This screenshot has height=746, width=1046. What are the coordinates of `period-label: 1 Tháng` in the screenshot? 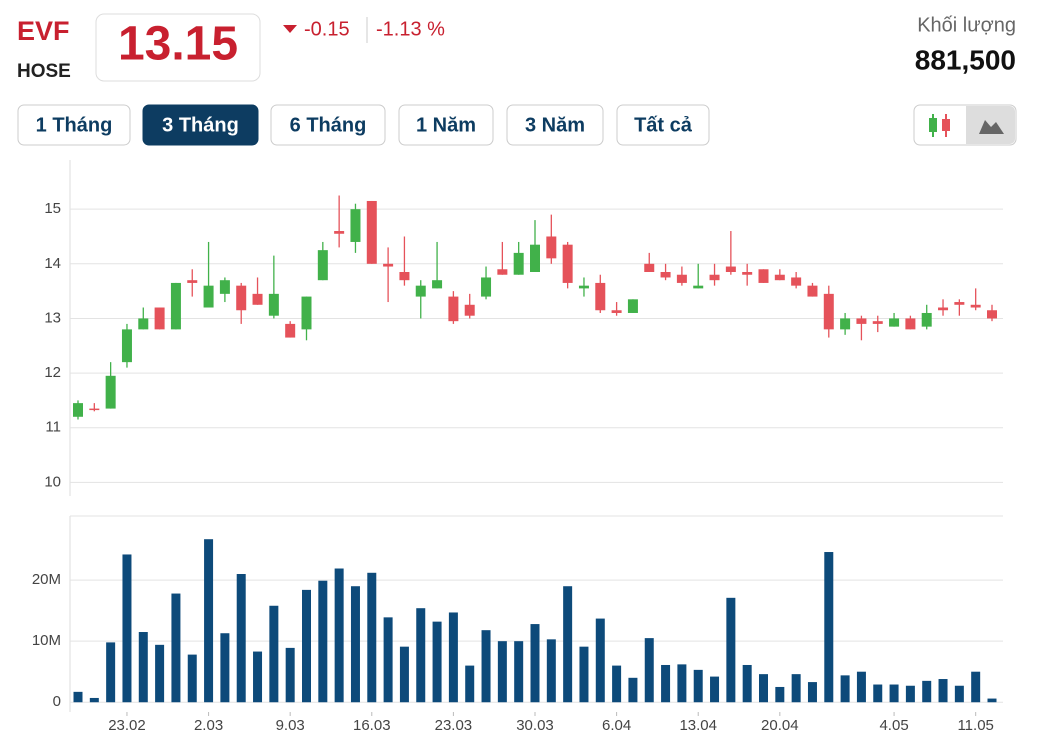 It's located at (74, 125).